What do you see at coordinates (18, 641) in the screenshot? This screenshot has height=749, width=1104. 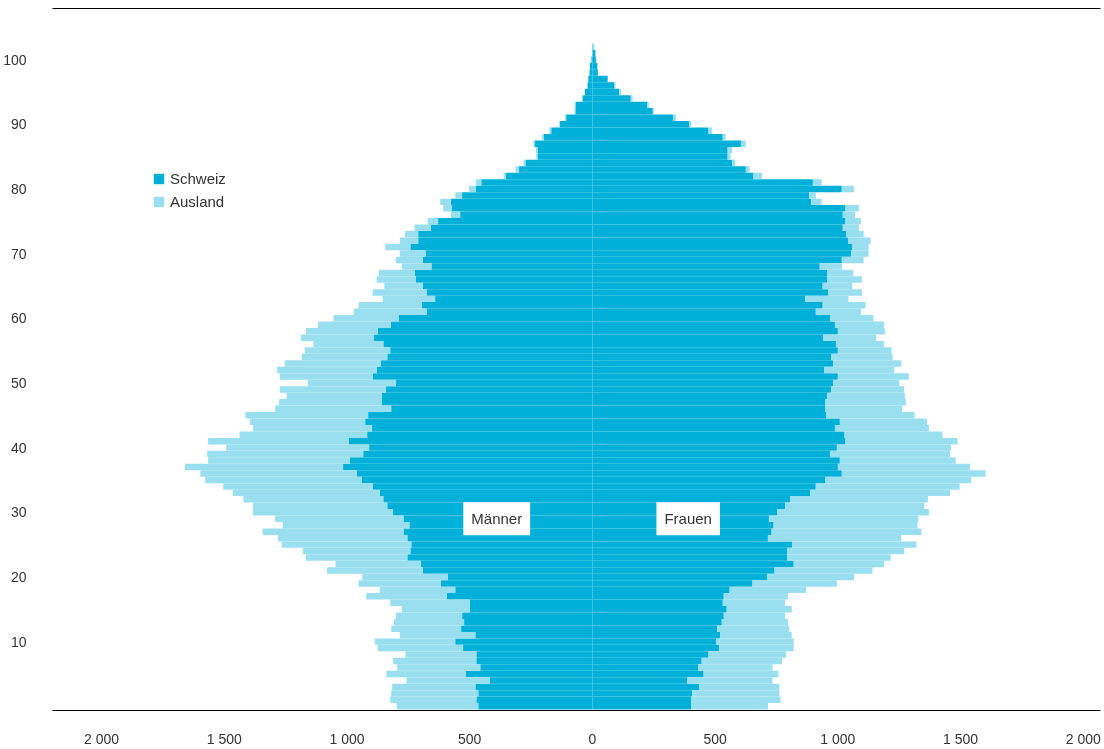 I see `y-tick-label: 10` at bounding box center [18, 641].